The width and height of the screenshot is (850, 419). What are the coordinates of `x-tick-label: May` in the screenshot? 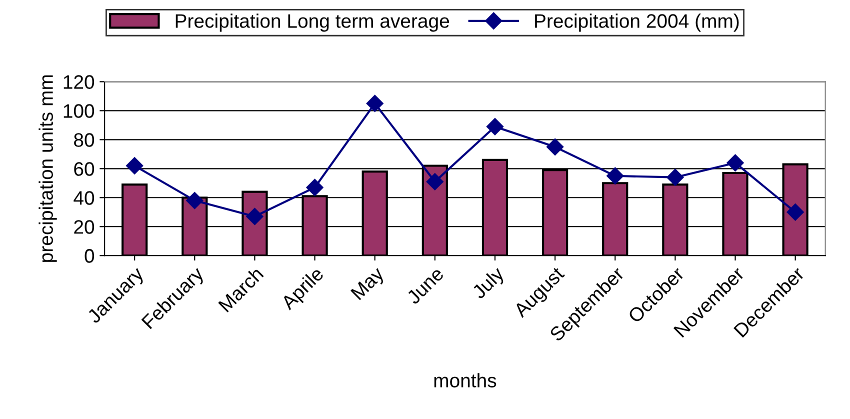 It's located at (369, 284).